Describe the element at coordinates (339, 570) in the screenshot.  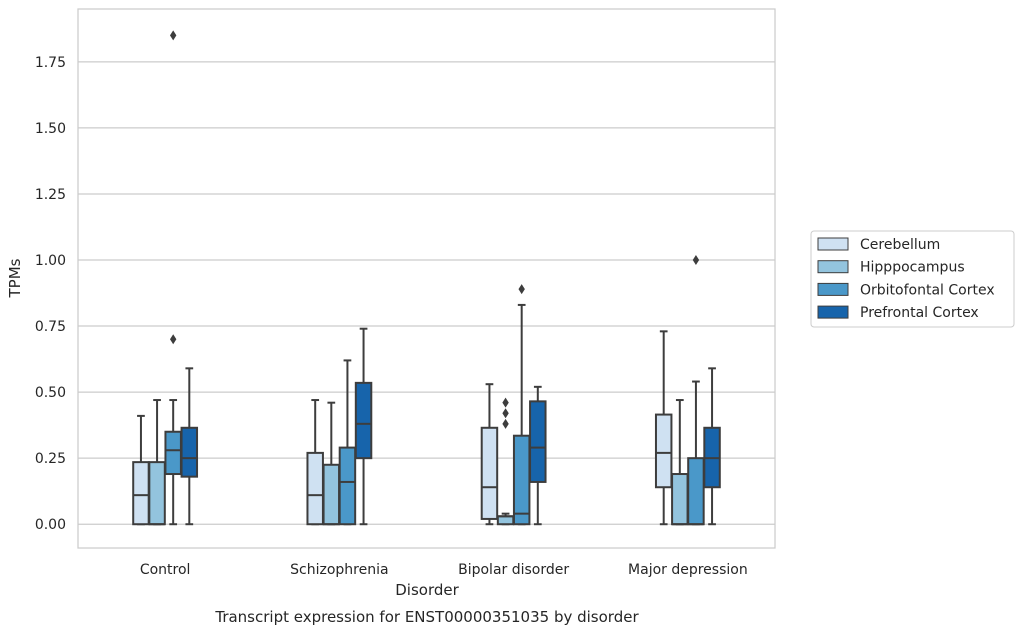
I see `x-tick-label: Schizophrenia` at that location.